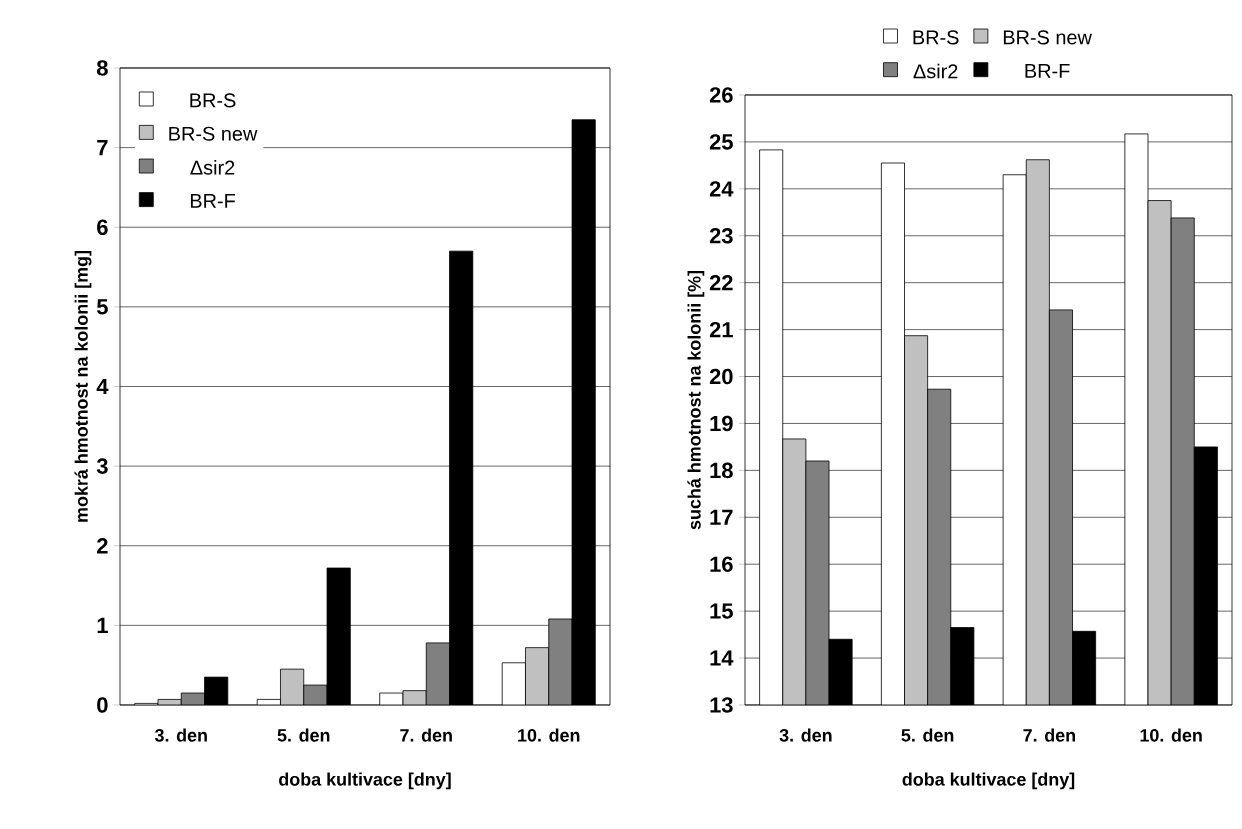 Image resolution: width=1242 pixels, height=829 pixels. I want to click on y-tick-label: 3, so click(102, 466).